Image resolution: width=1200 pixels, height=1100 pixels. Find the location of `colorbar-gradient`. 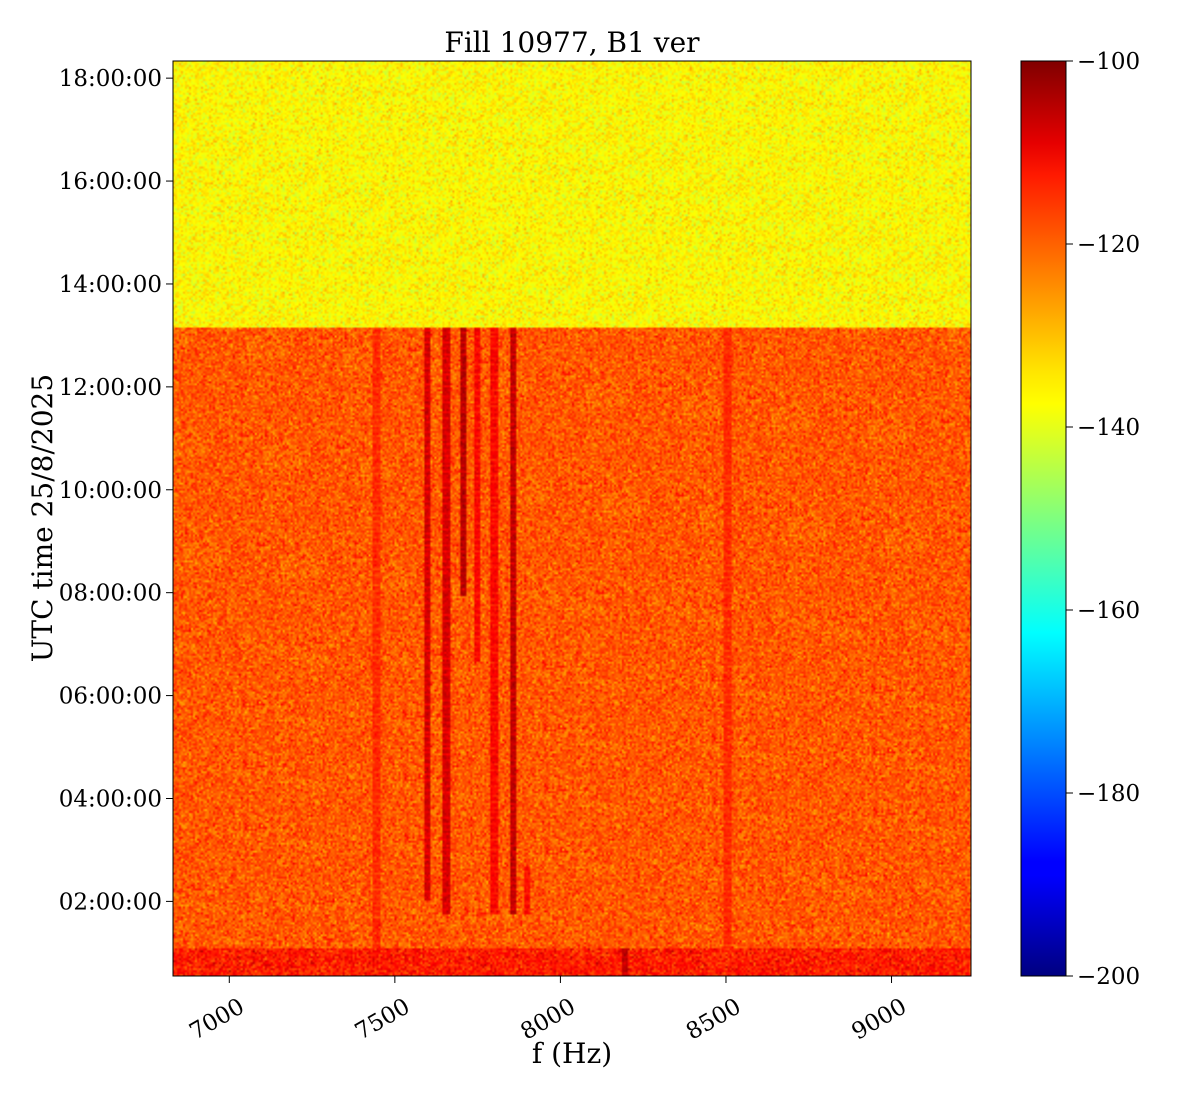

colorbar-gradient is located at coordinates (1043, 518).